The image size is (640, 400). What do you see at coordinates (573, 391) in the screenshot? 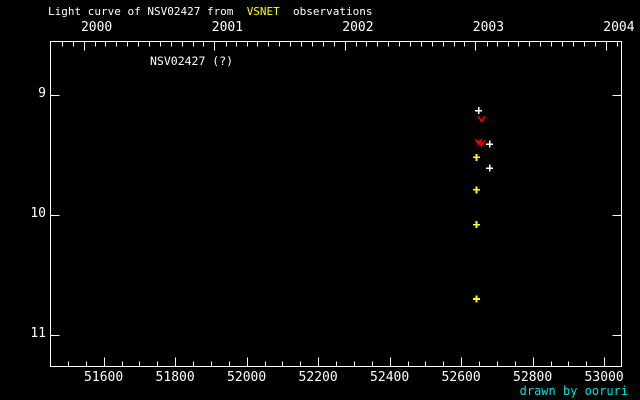
I see `credit-text: drawn by ooruri` at bounding box center [573, 391].